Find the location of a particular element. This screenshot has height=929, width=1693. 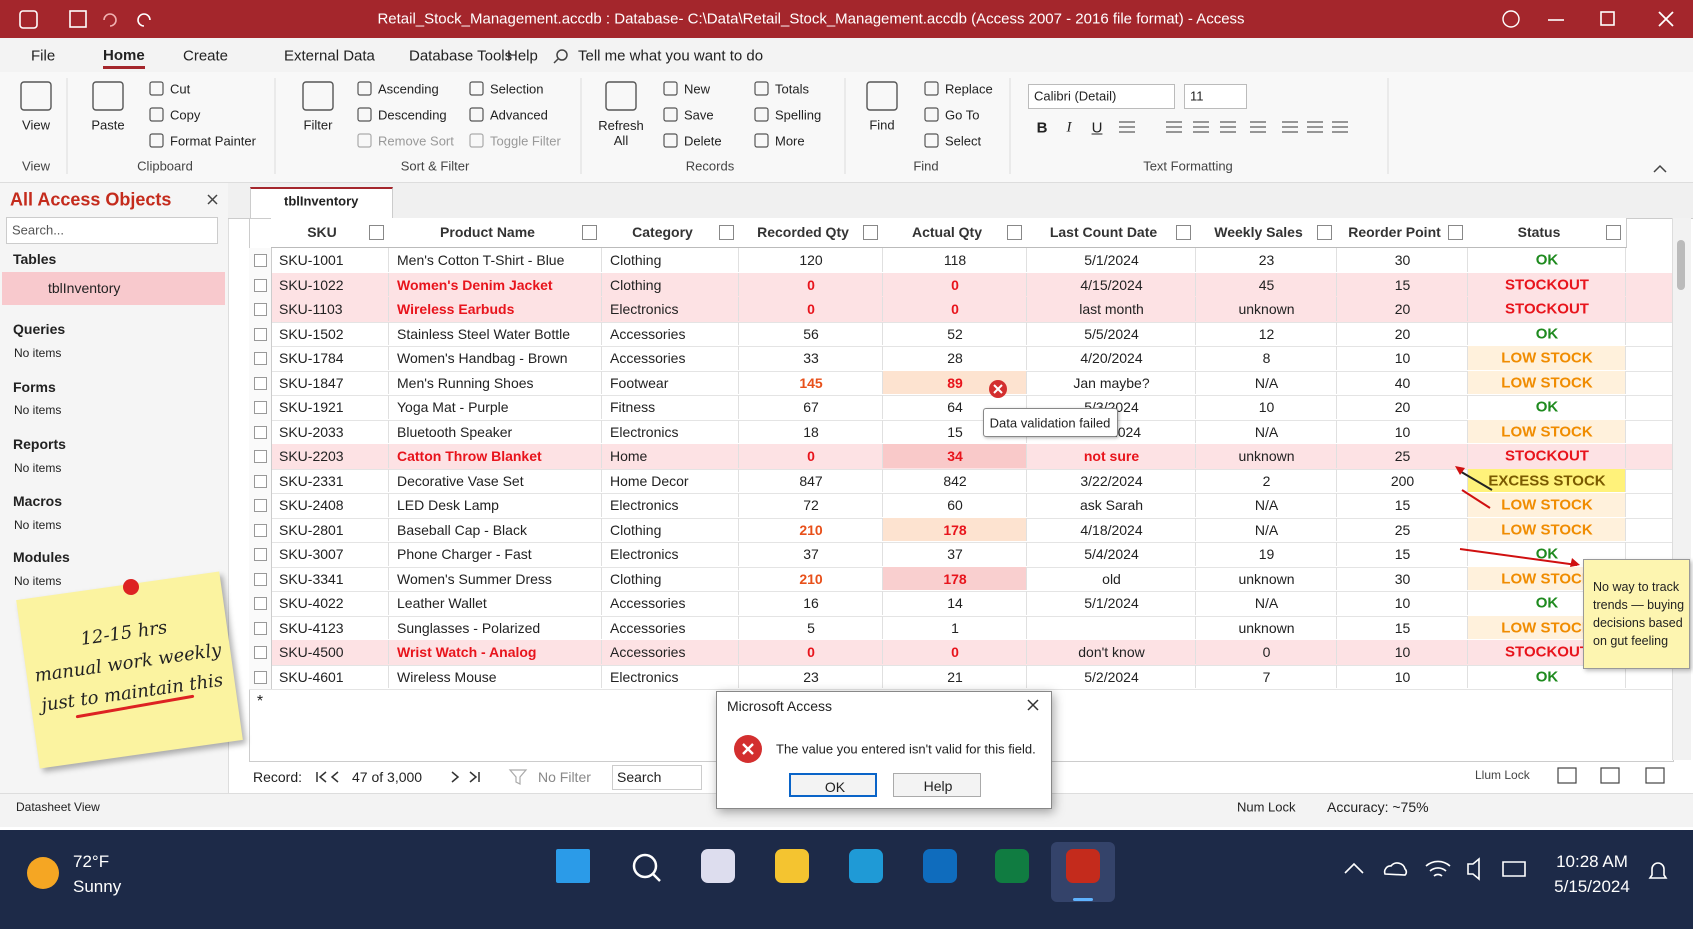

table-cell: 5/4/2024 is located at coordinates (1111, 554).